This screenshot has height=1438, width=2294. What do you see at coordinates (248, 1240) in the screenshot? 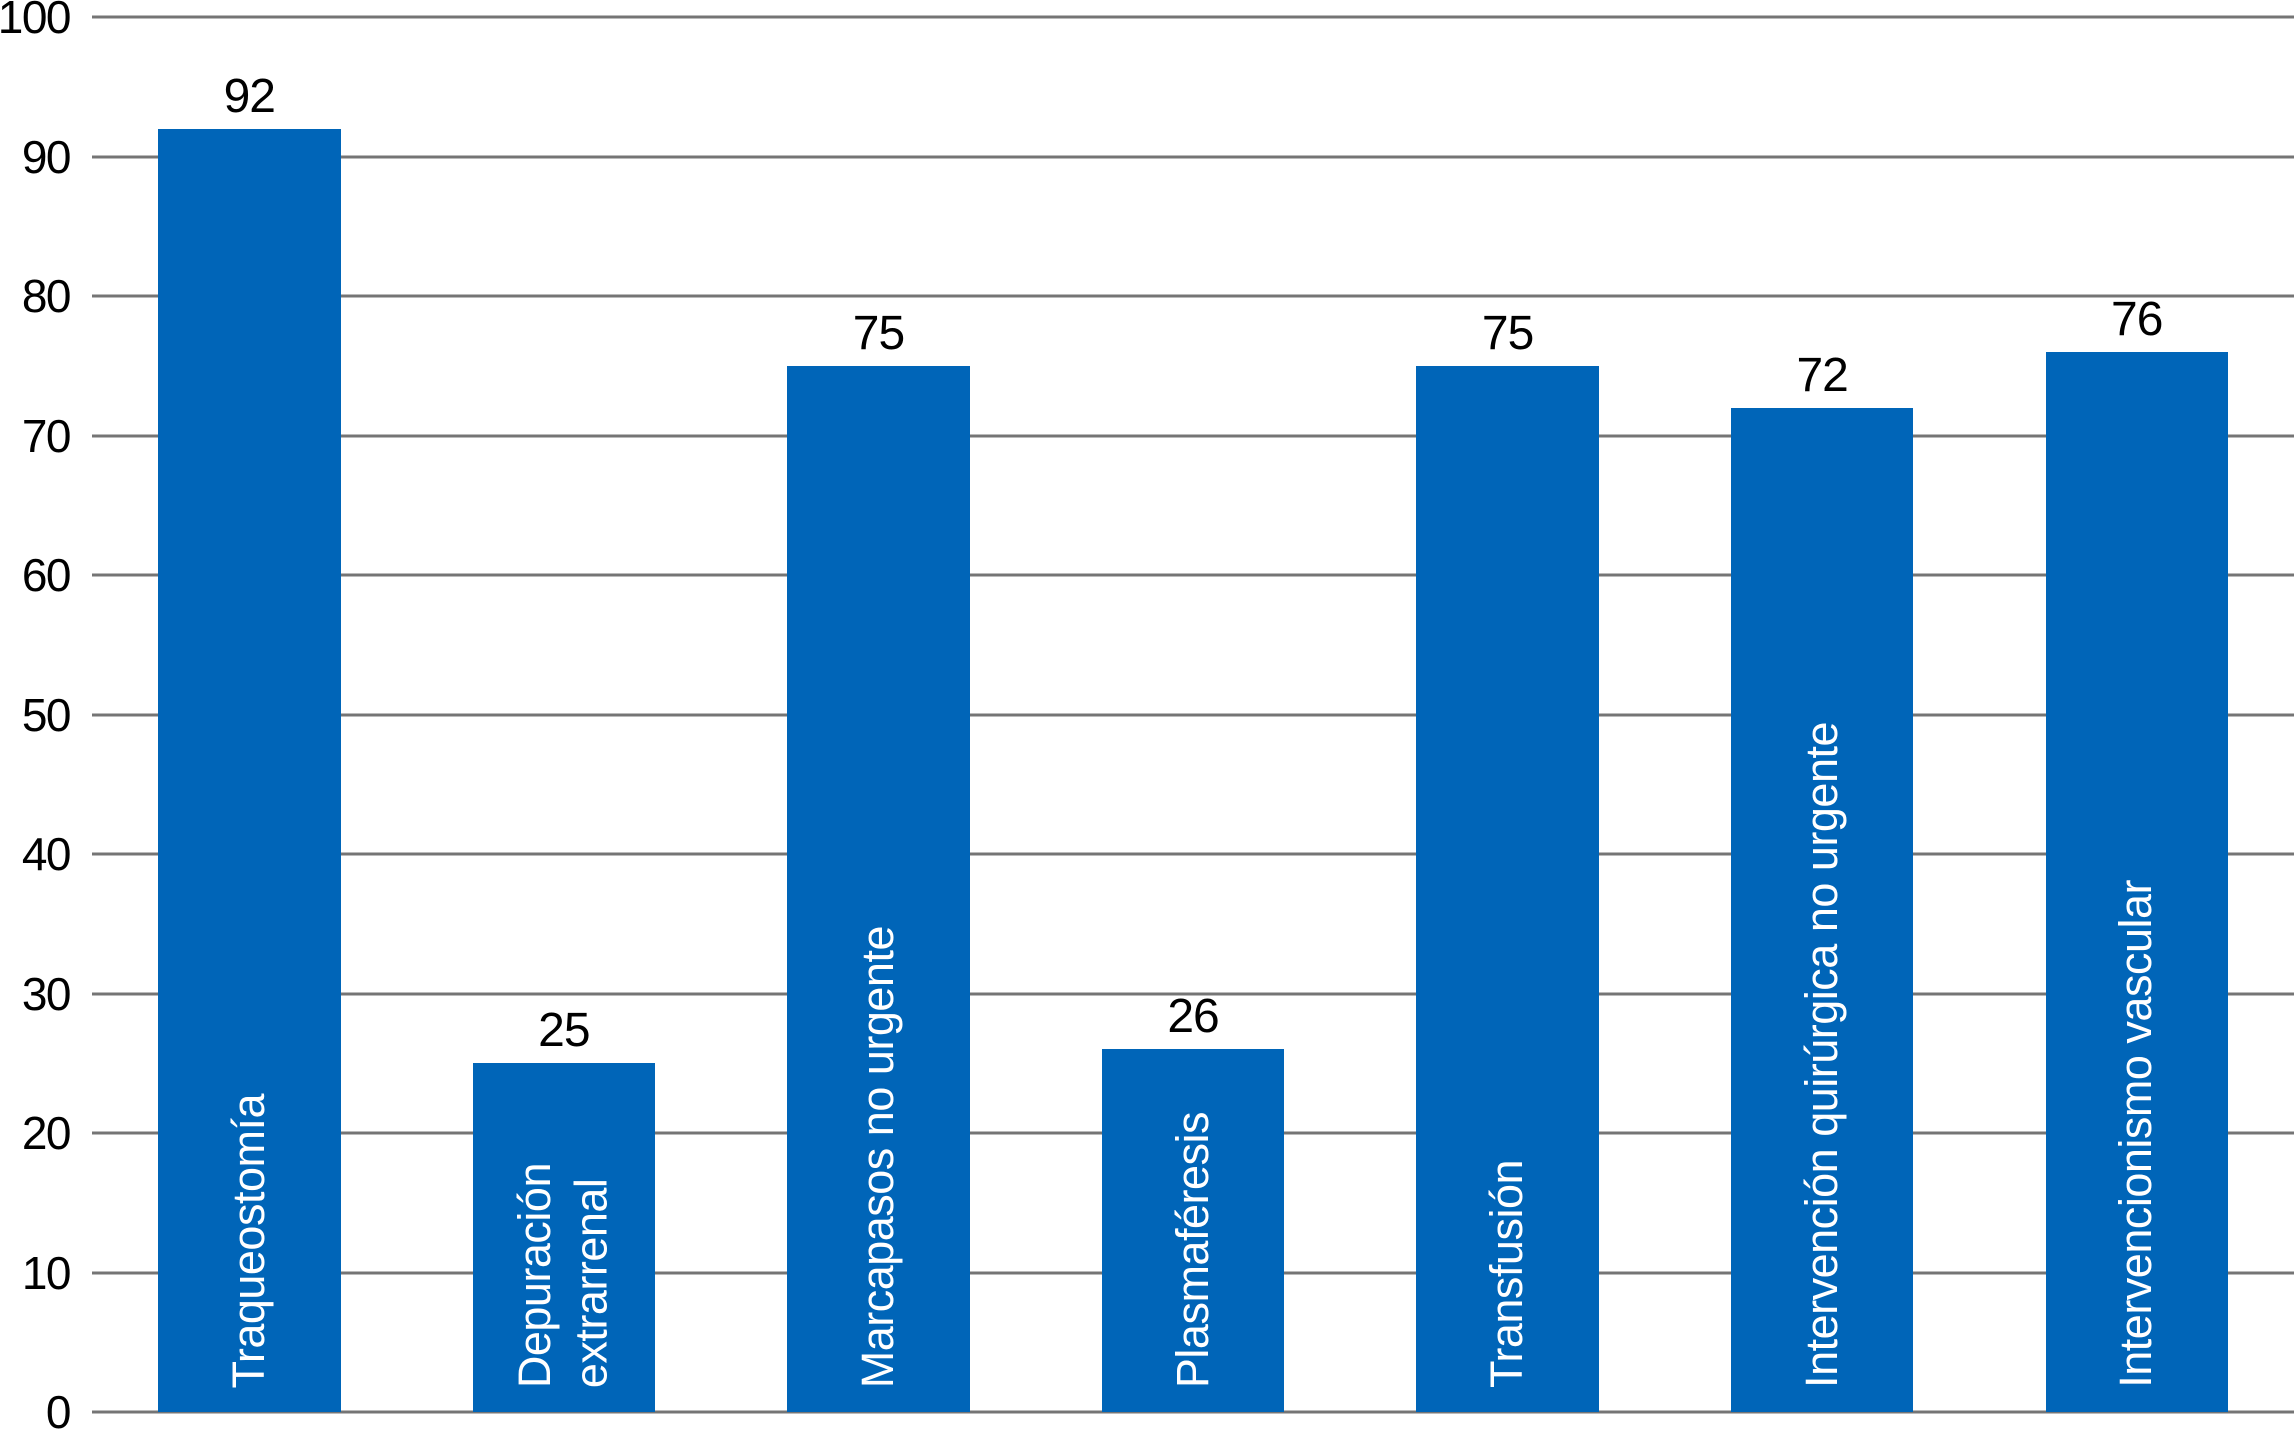
I see `bar-category-label: Traqueostomía` at bounding box center [248, 1240].